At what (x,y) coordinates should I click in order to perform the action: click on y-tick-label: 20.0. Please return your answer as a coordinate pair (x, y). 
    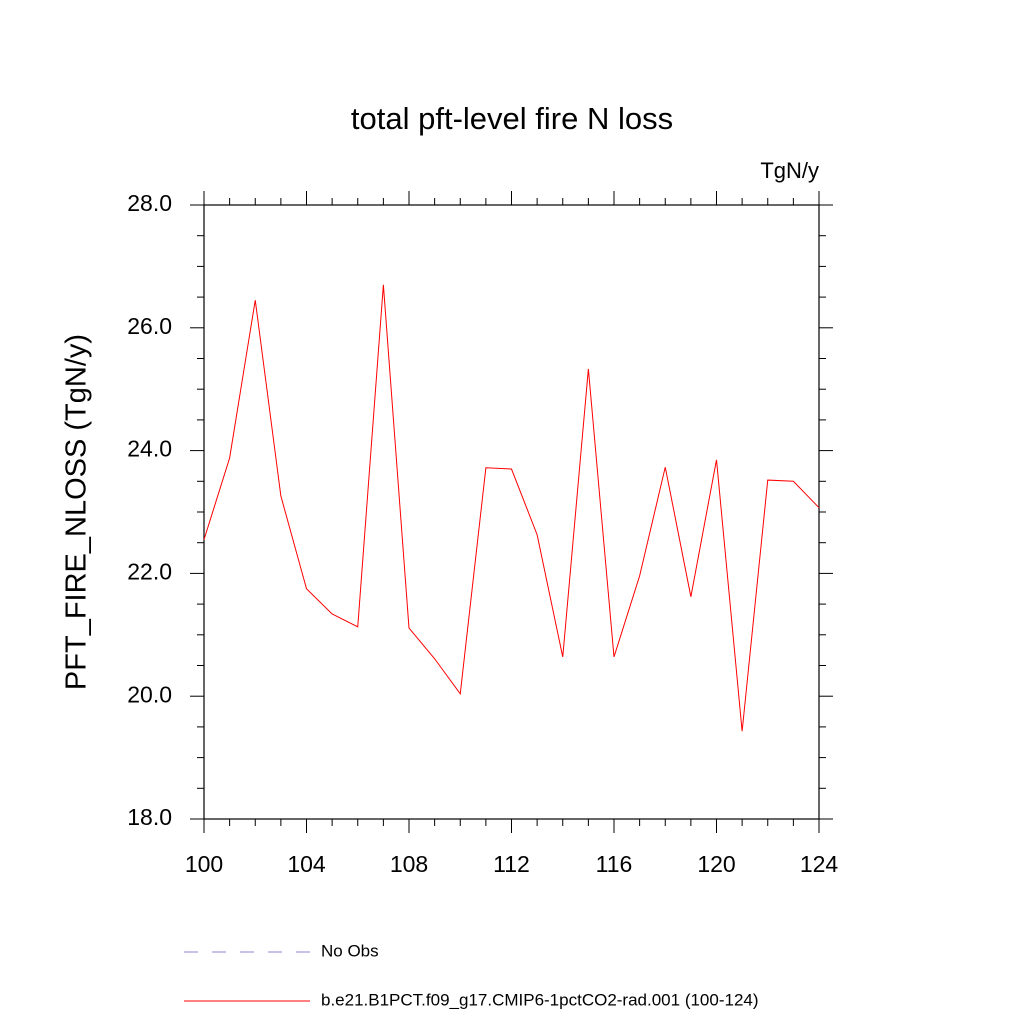
    Looking at the image, I should click on (149, 694).